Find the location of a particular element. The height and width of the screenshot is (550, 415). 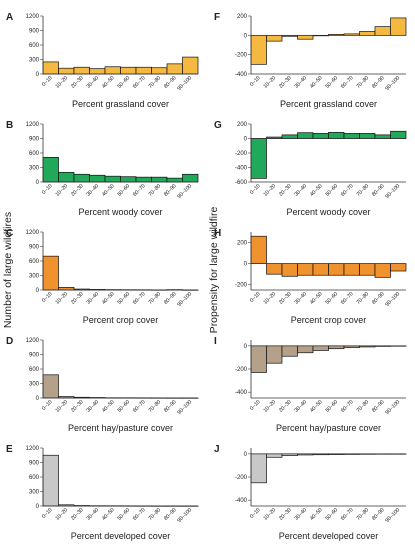

y-tick-label: -600 is located at coordinates (241, 183).